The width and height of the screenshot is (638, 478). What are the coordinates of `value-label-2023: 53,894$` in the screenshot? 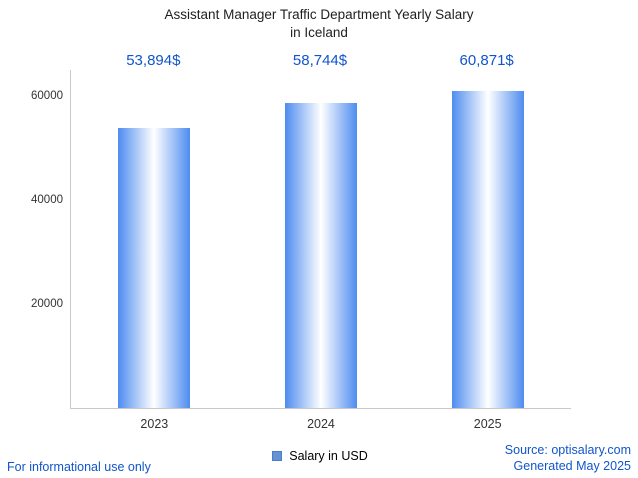 It's located at (153, 60).